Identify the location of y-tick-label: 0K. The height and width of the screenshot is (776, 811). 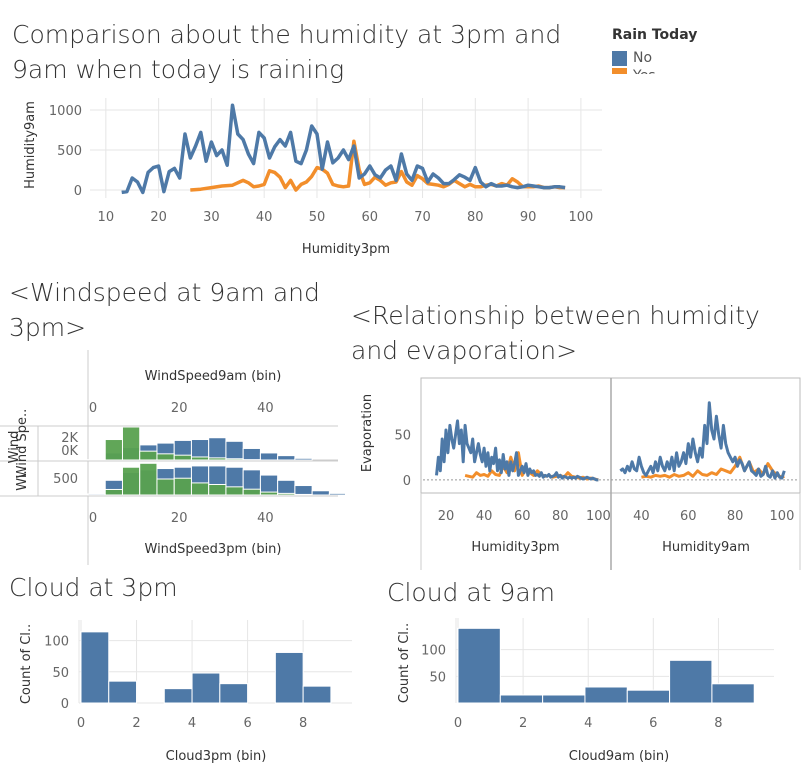
(69, 451).